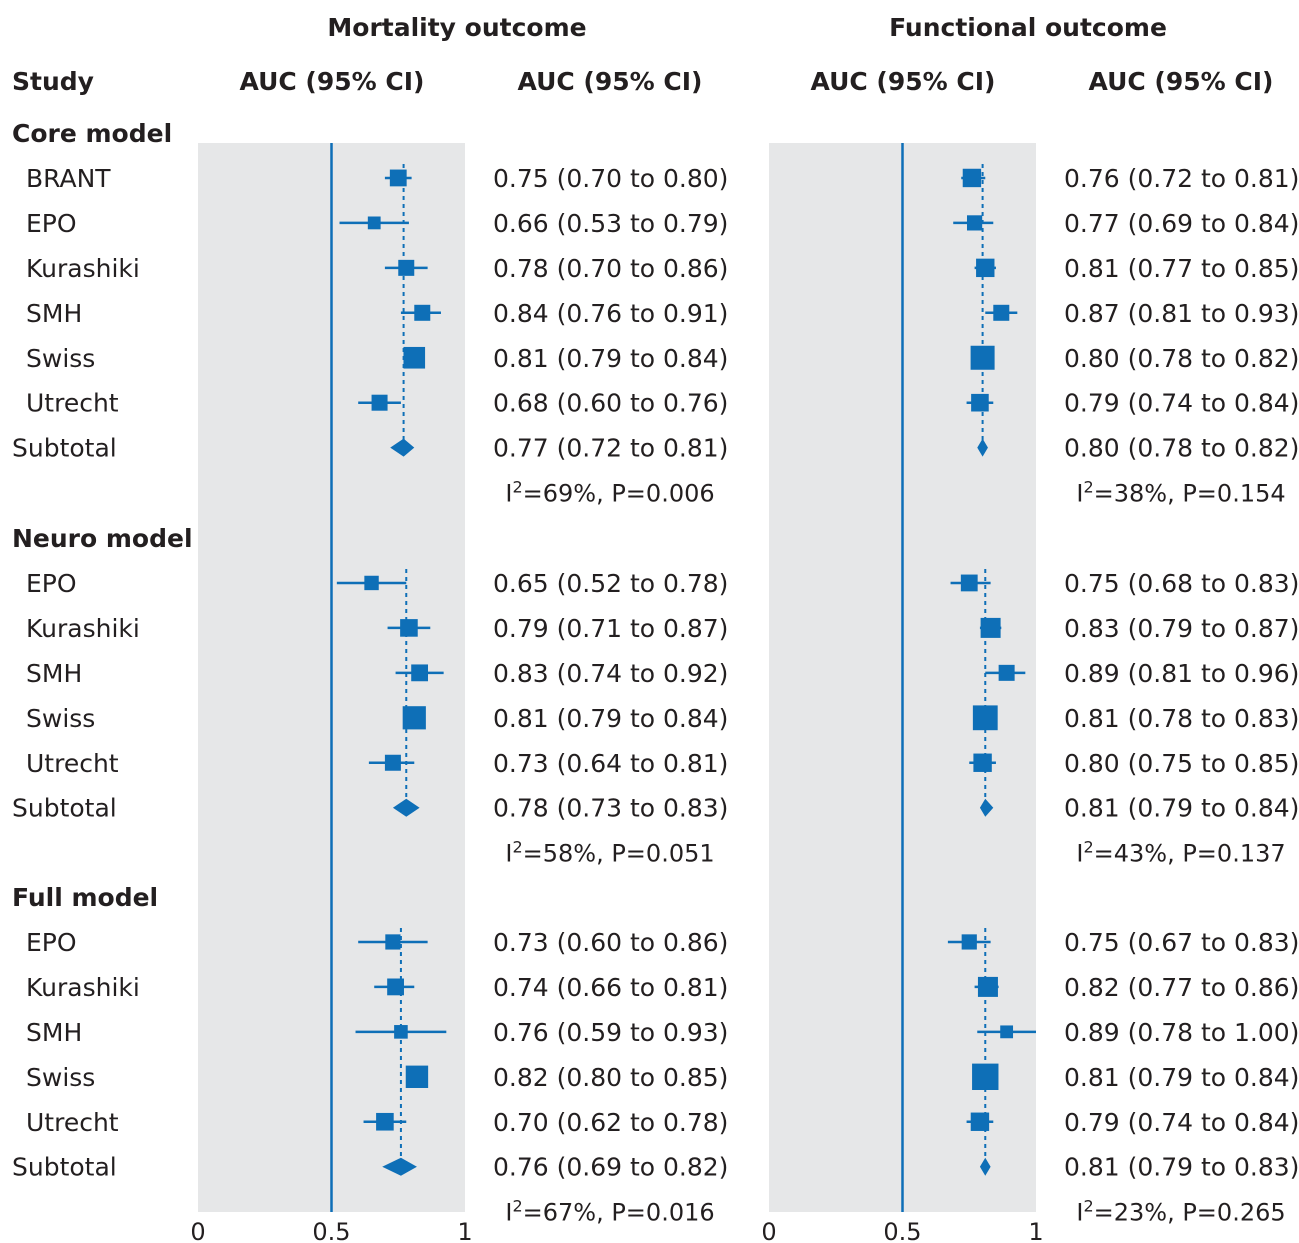 The width and height of the screenshot is (1299, 1243). I want to click on value-auc-header: AUC (95% CI), so click(1181, 81).